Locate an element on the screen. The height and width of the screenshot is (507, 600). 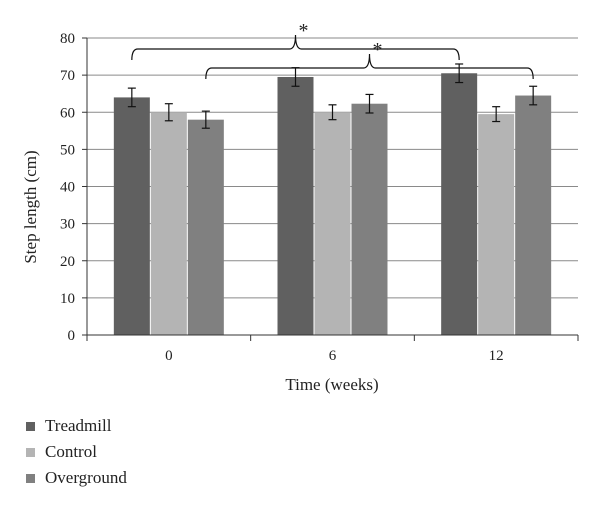
x-tick-label: 12 is located at coordinates (496, 356).